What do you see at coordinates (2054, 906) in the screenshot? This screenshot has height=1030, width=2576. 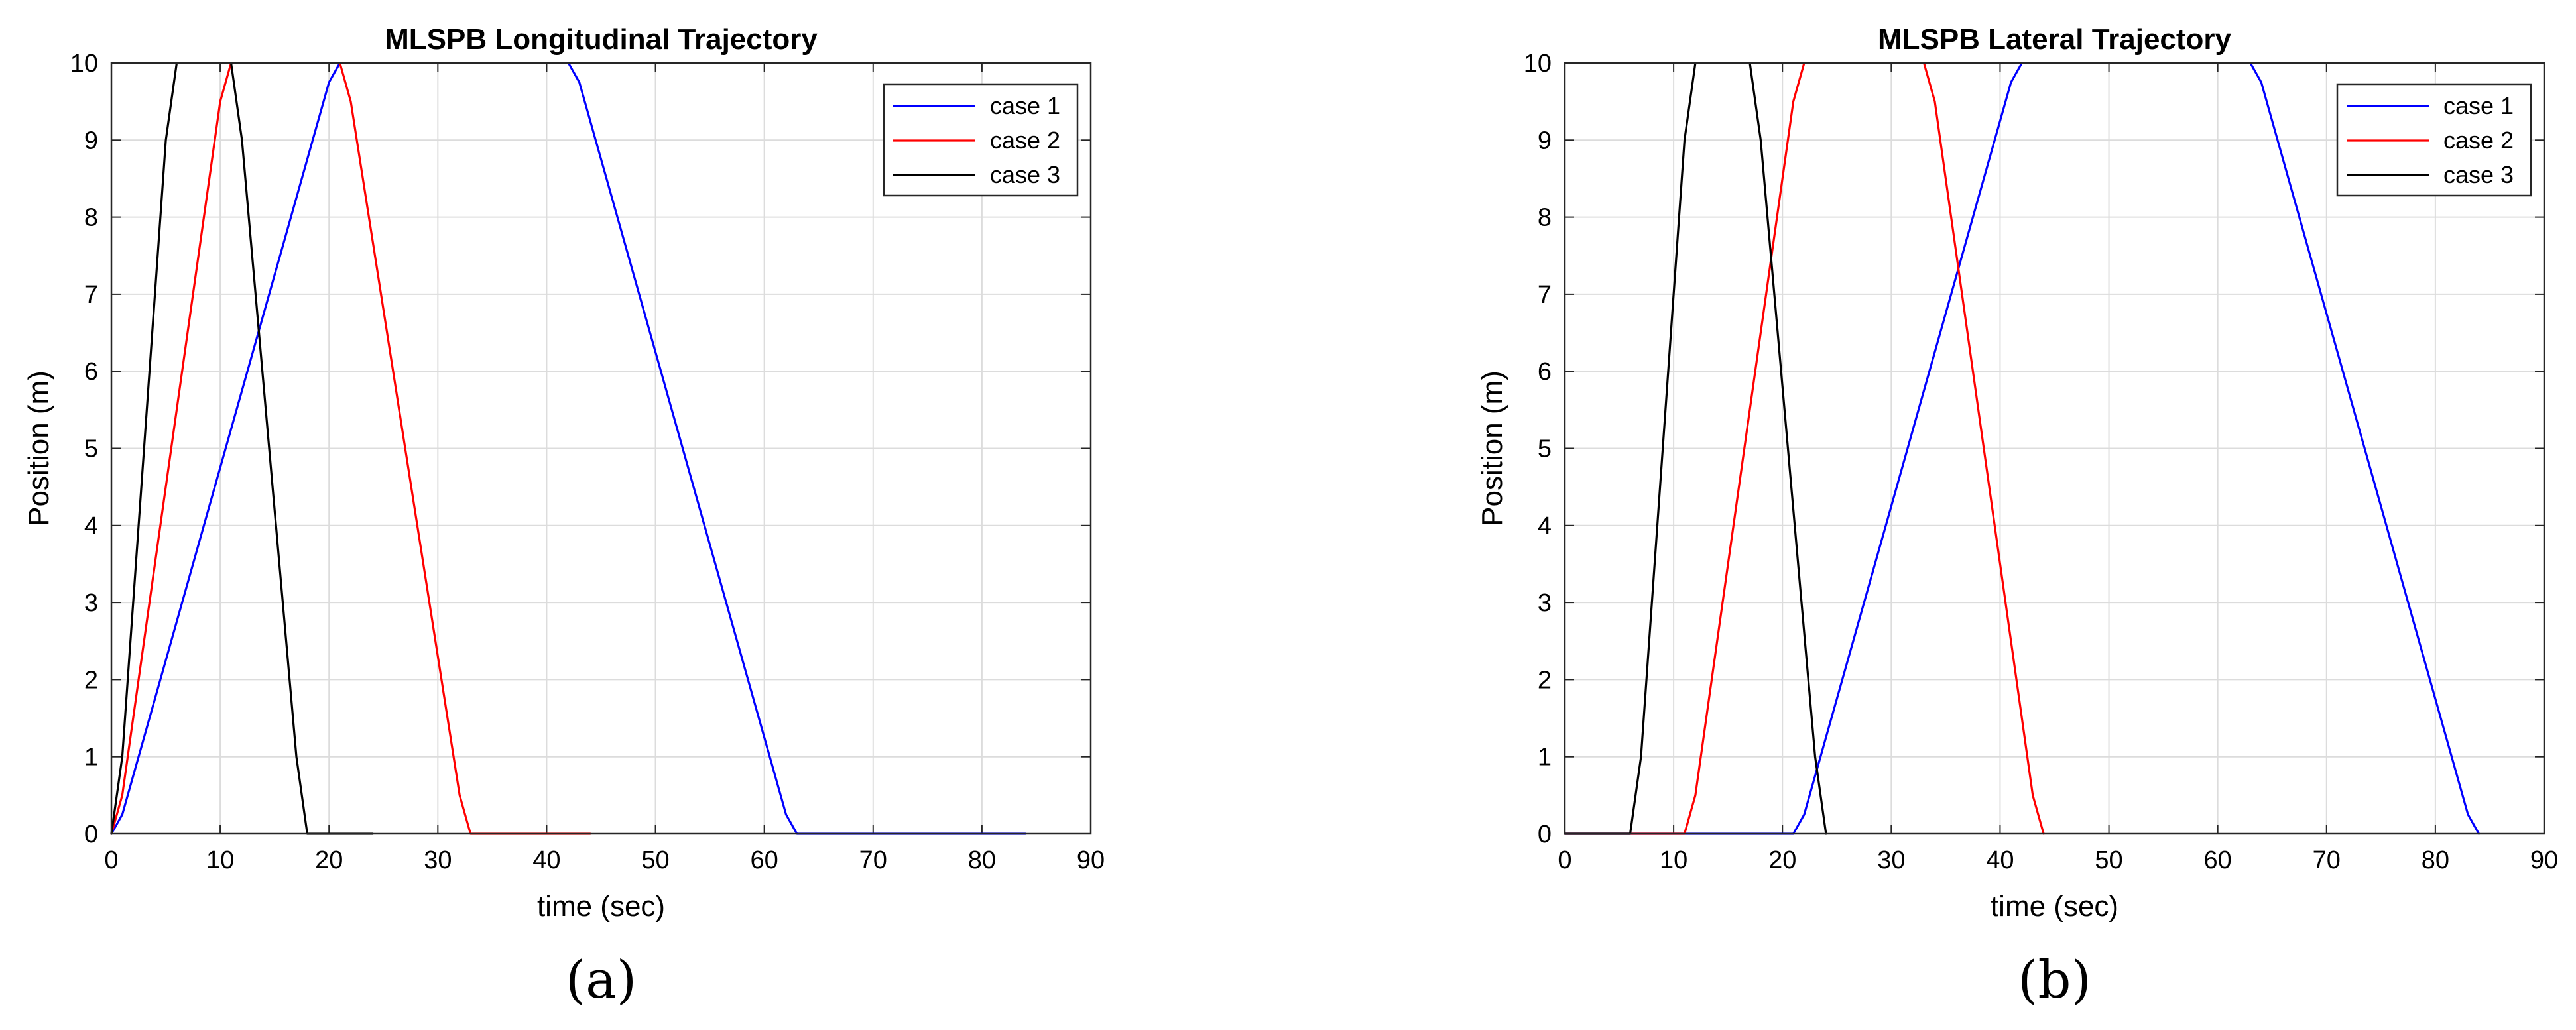 I see `x-axis-label-b: time (sec)` at bounding box center [2054, 906].